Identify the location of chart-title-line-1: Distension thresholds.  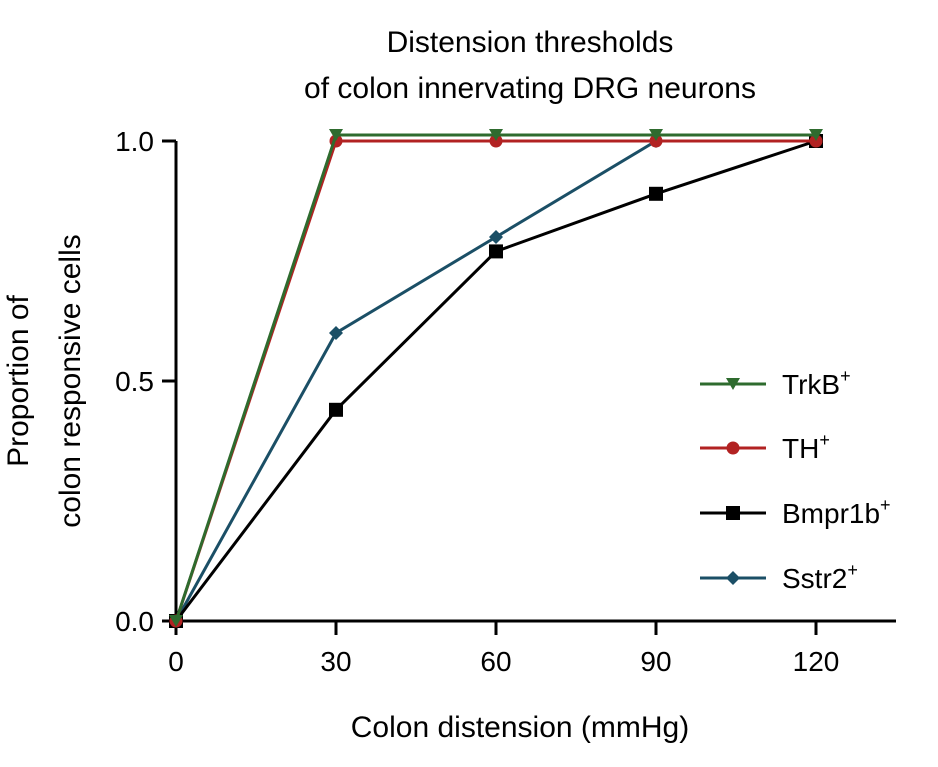
(530, 42).